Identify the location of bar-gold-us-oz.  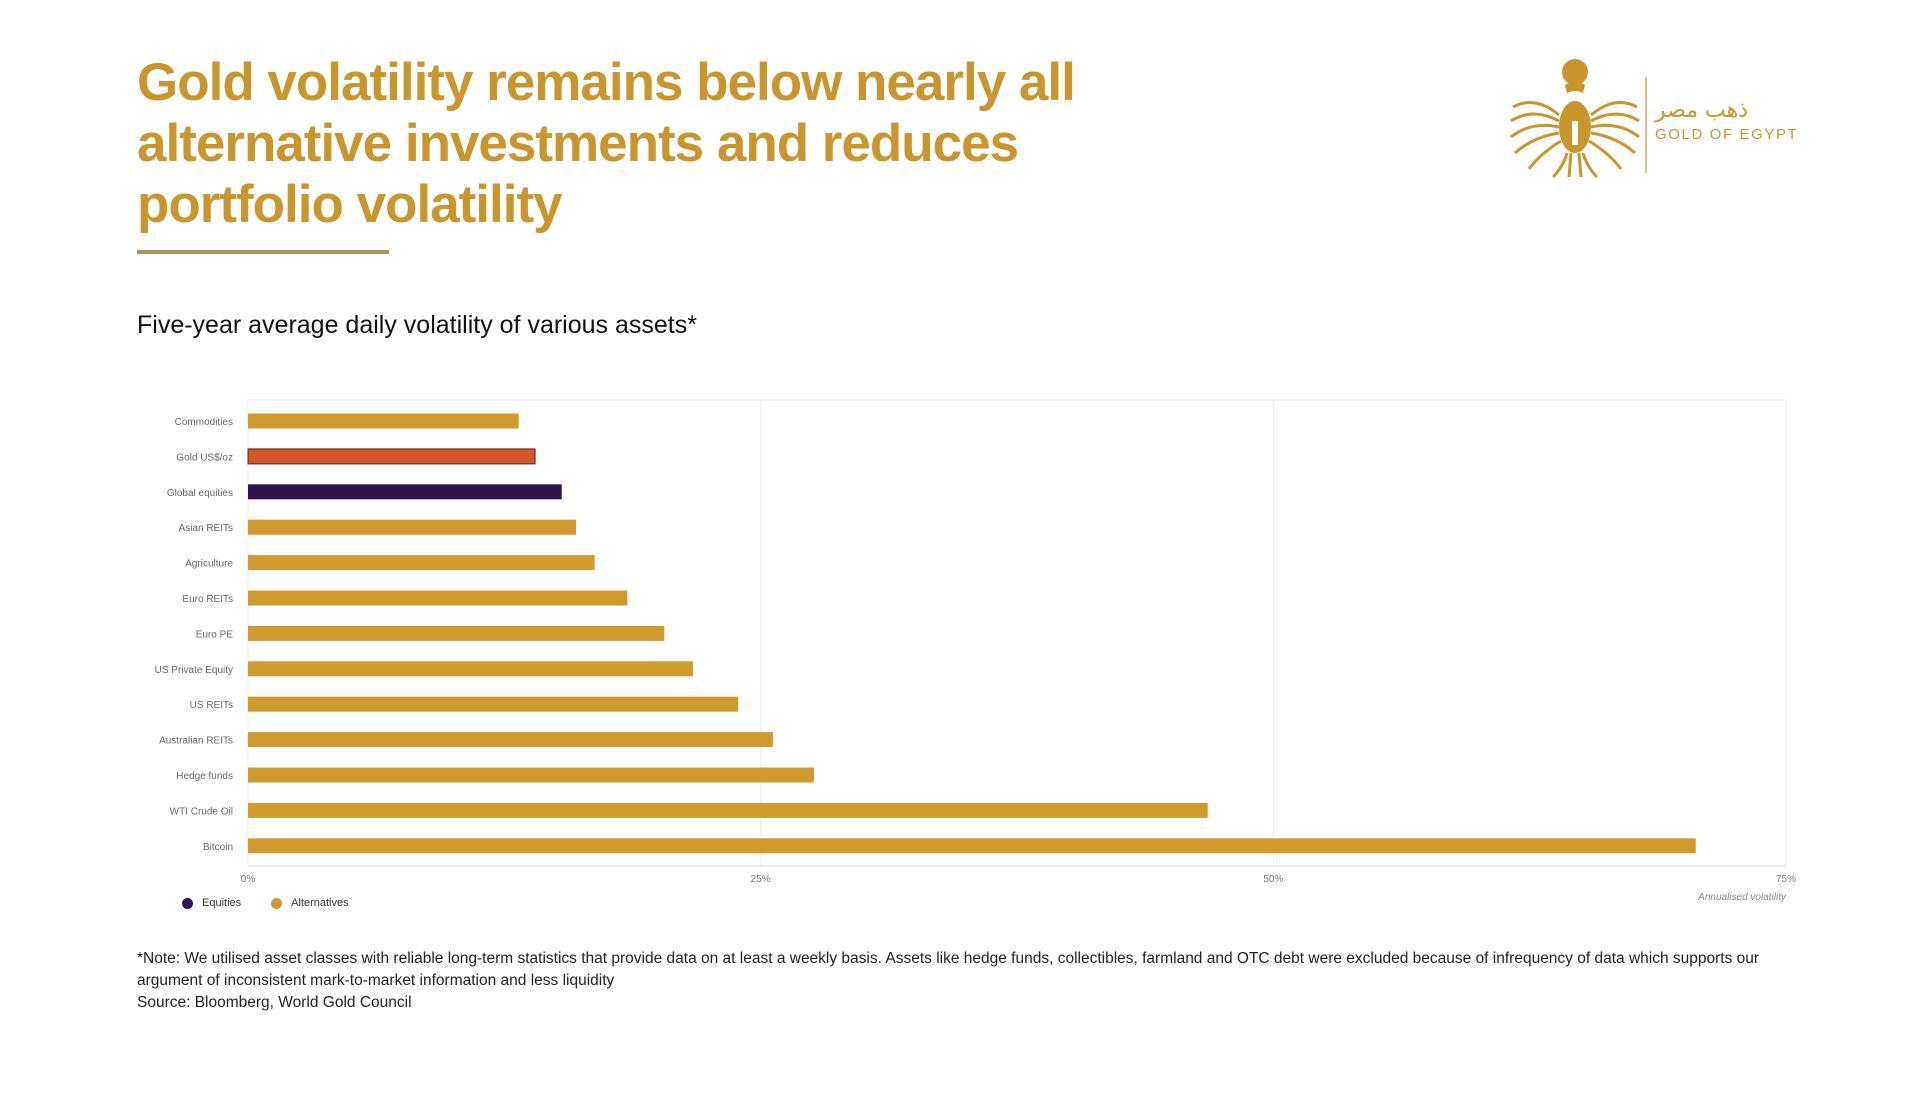
(391, 456).